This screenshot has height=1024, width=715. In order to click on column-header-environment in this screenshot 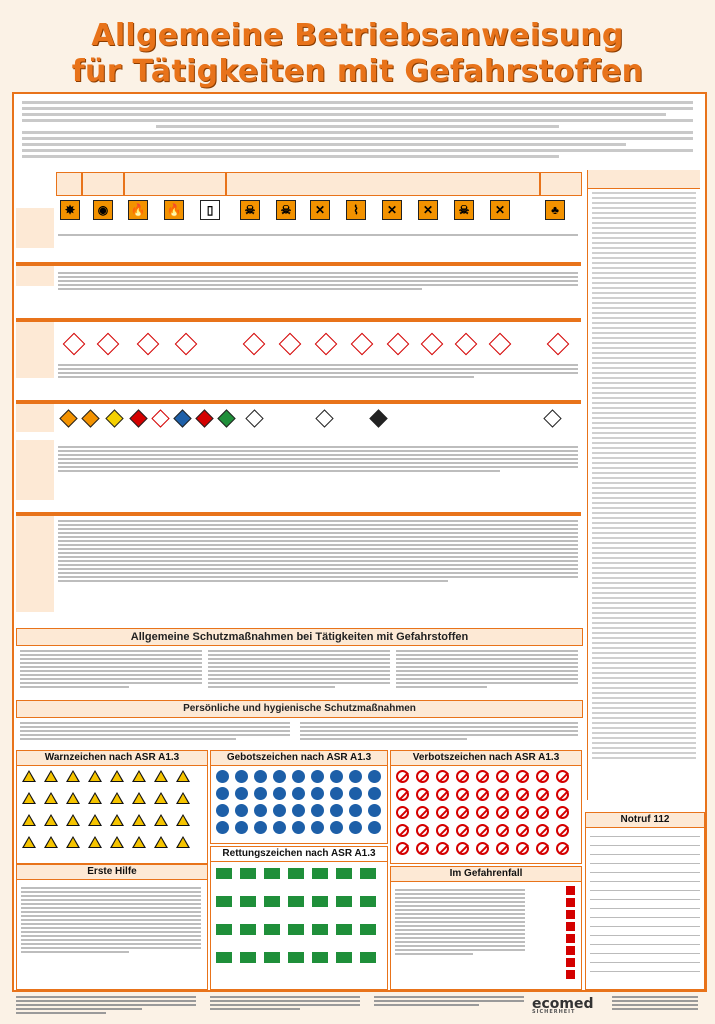, I will do `click(561, 184)`.